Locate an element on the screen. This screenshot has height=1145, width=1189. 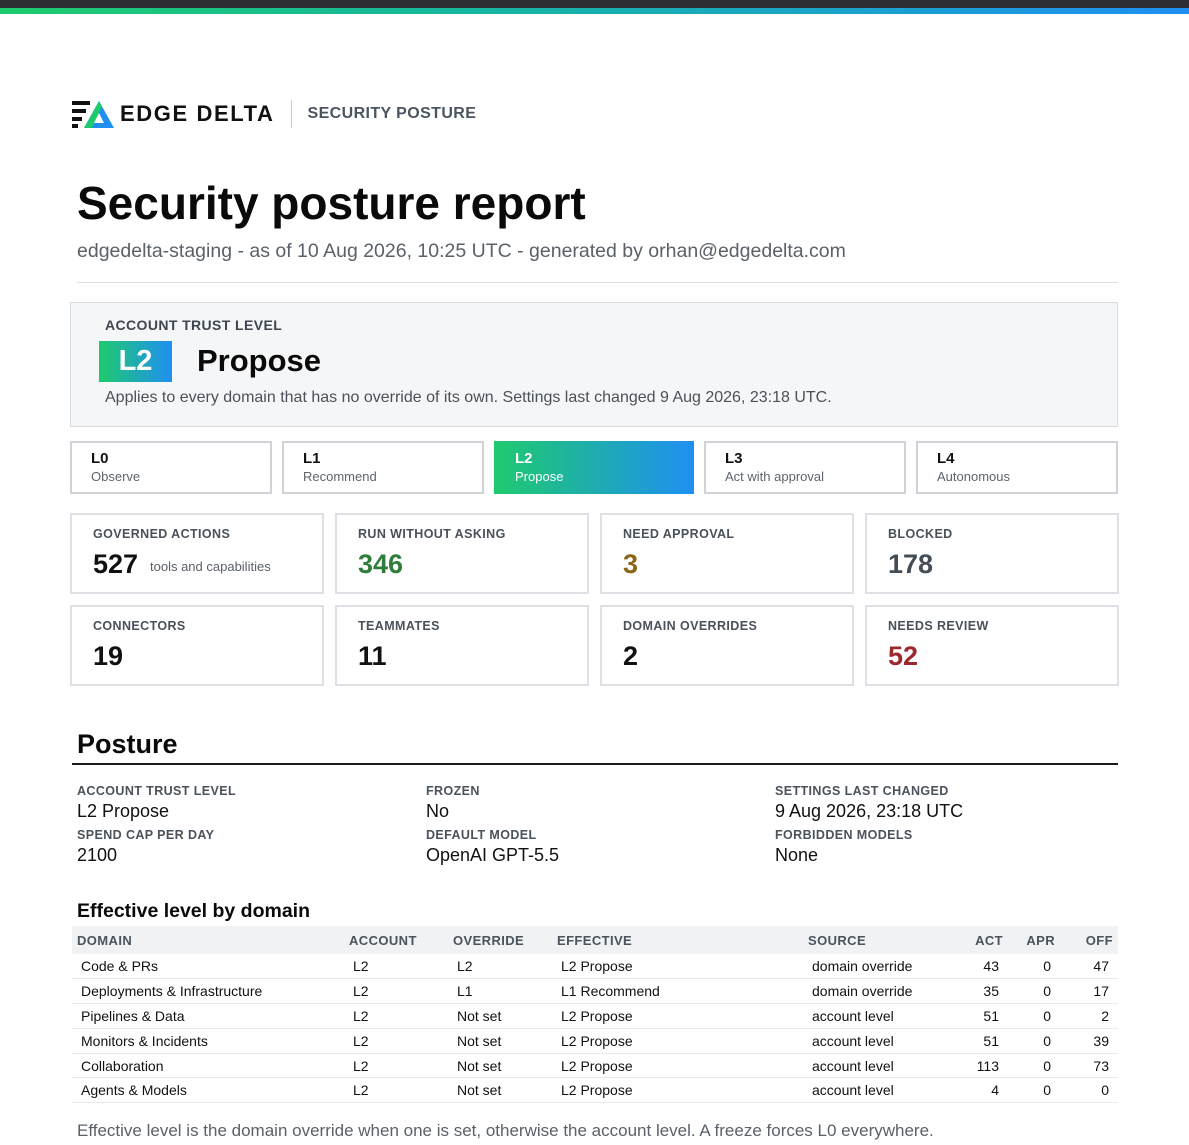
cell-off: 47 is located at coordinates (1089, 967).